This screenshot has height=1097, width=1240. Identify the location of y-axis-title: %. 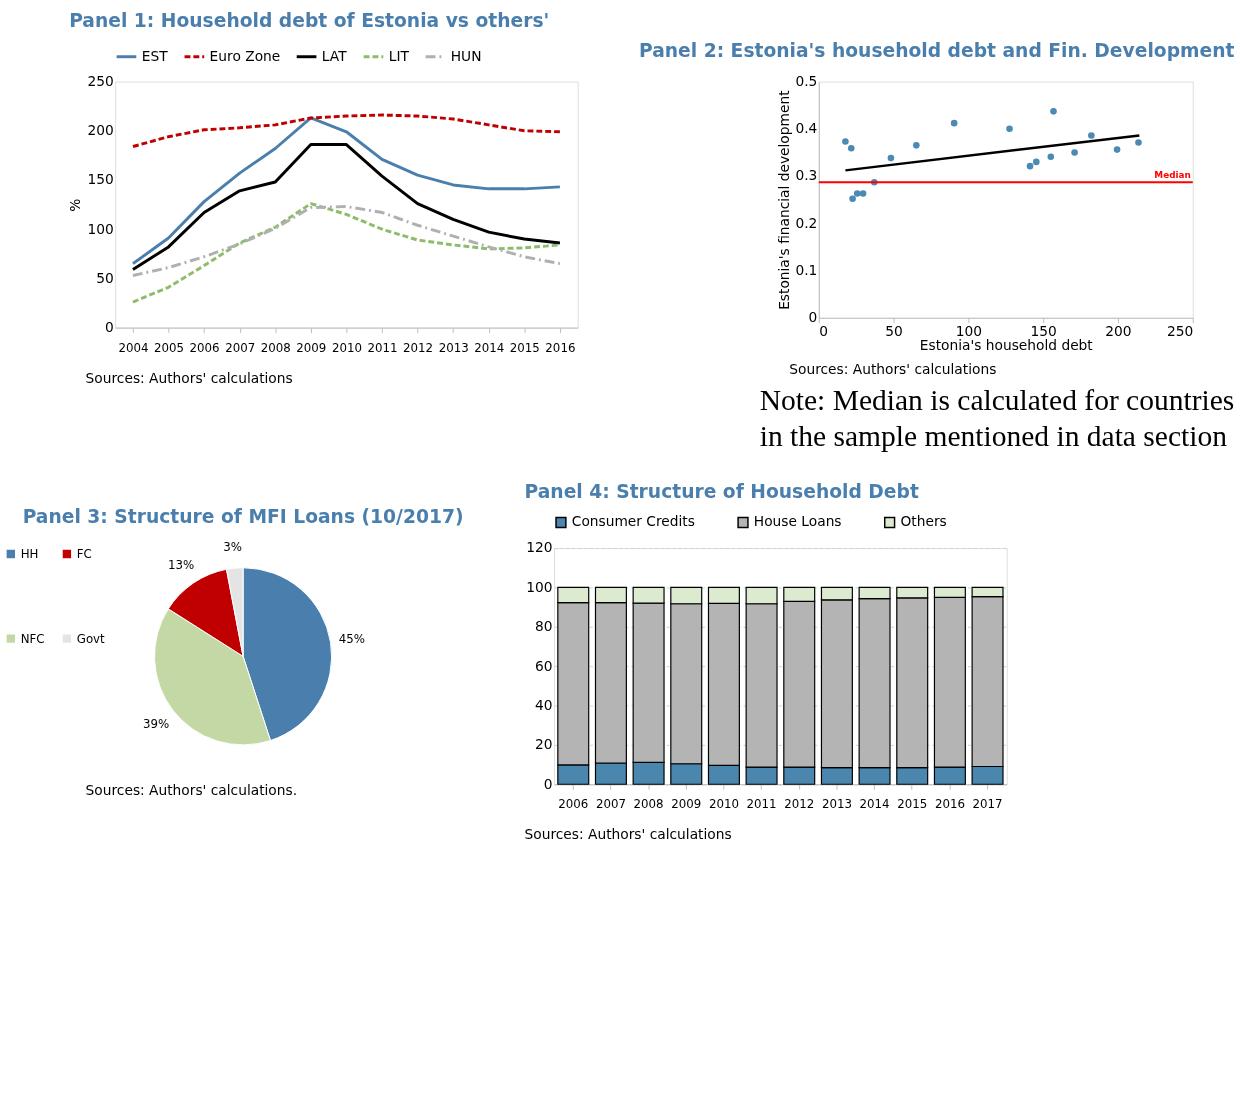
(75, 205).